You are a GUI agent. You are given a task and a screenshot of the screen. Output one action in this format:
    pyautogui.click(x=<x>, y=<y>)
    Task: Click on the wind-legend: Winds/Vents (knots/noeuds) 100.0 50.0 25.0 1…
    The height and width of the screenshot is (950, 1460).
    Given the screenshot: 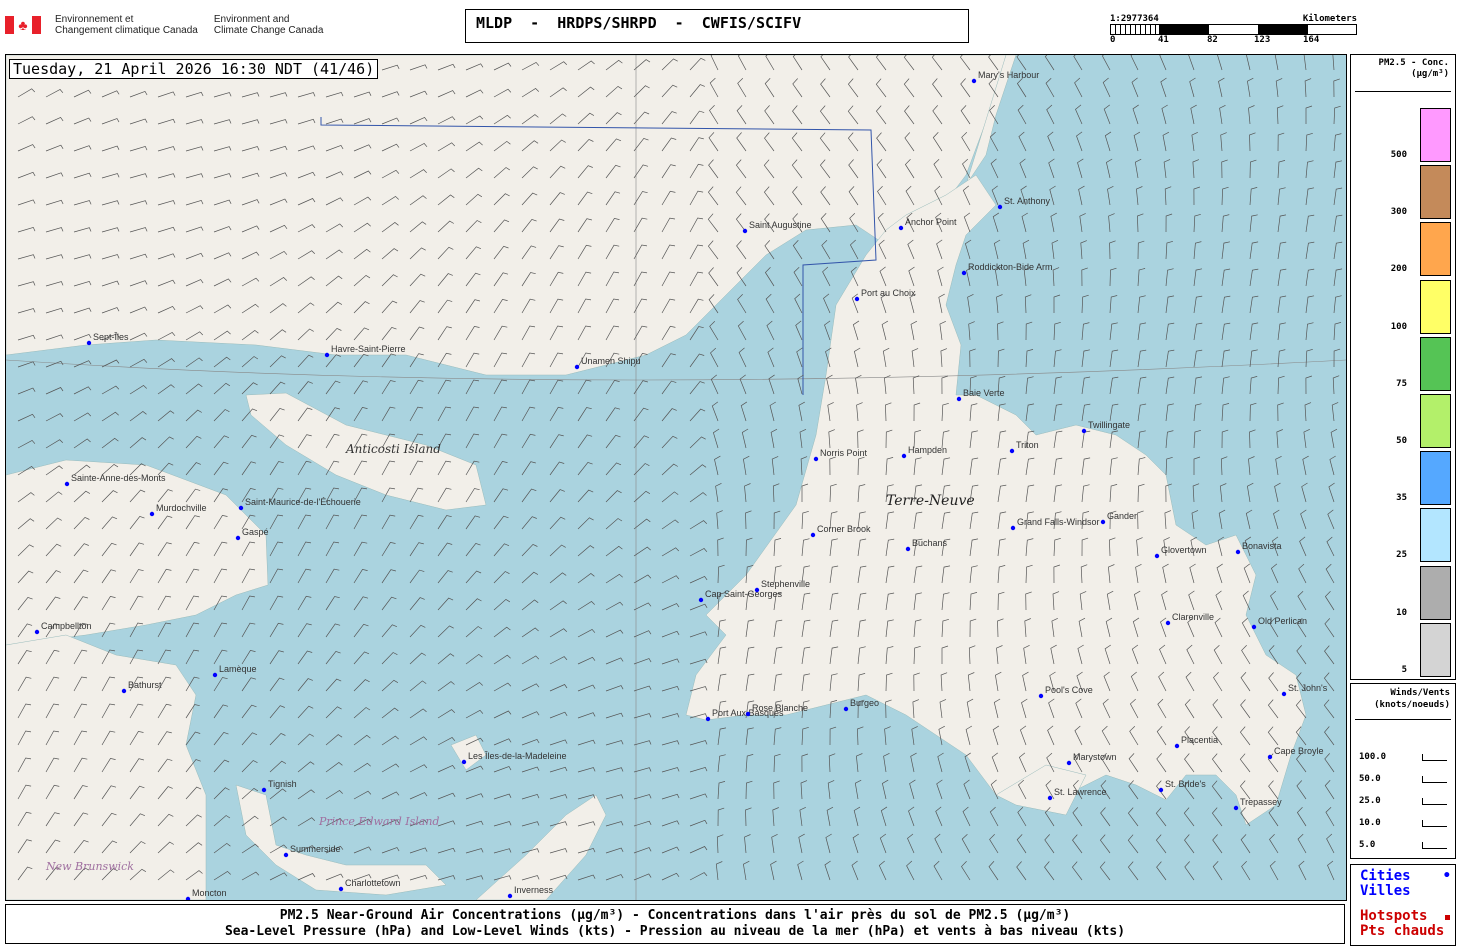 What is the action you would take?
    pyautogui.click(x=1403, y=771)
    